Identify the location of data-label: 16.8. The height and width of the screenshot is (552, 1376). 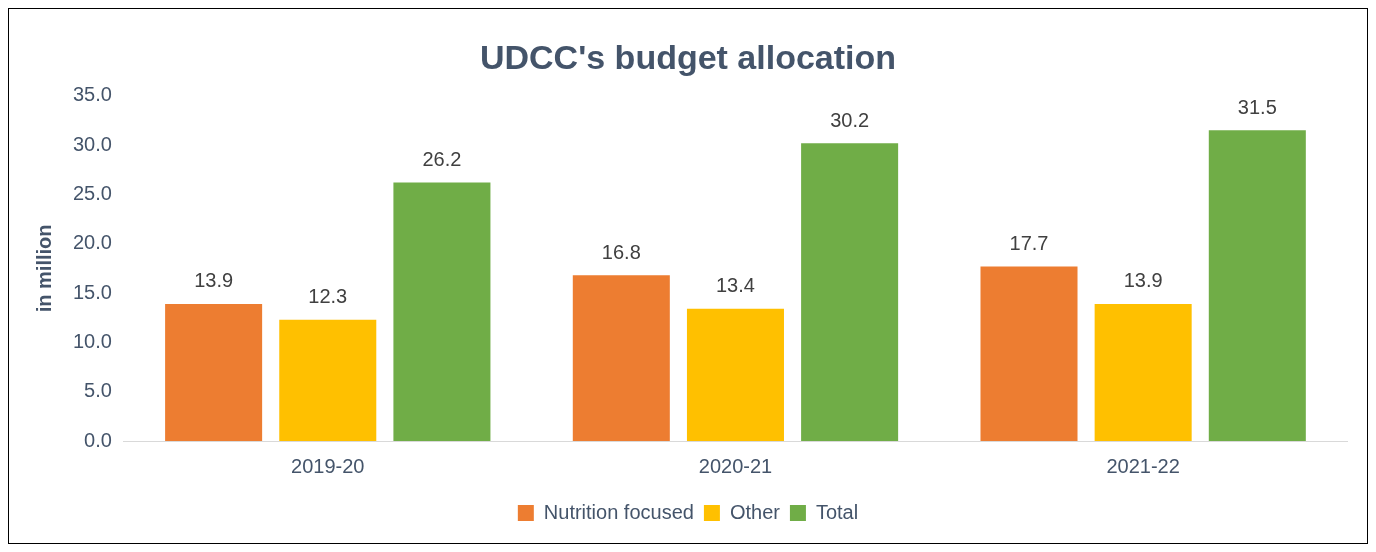
(621, 251).